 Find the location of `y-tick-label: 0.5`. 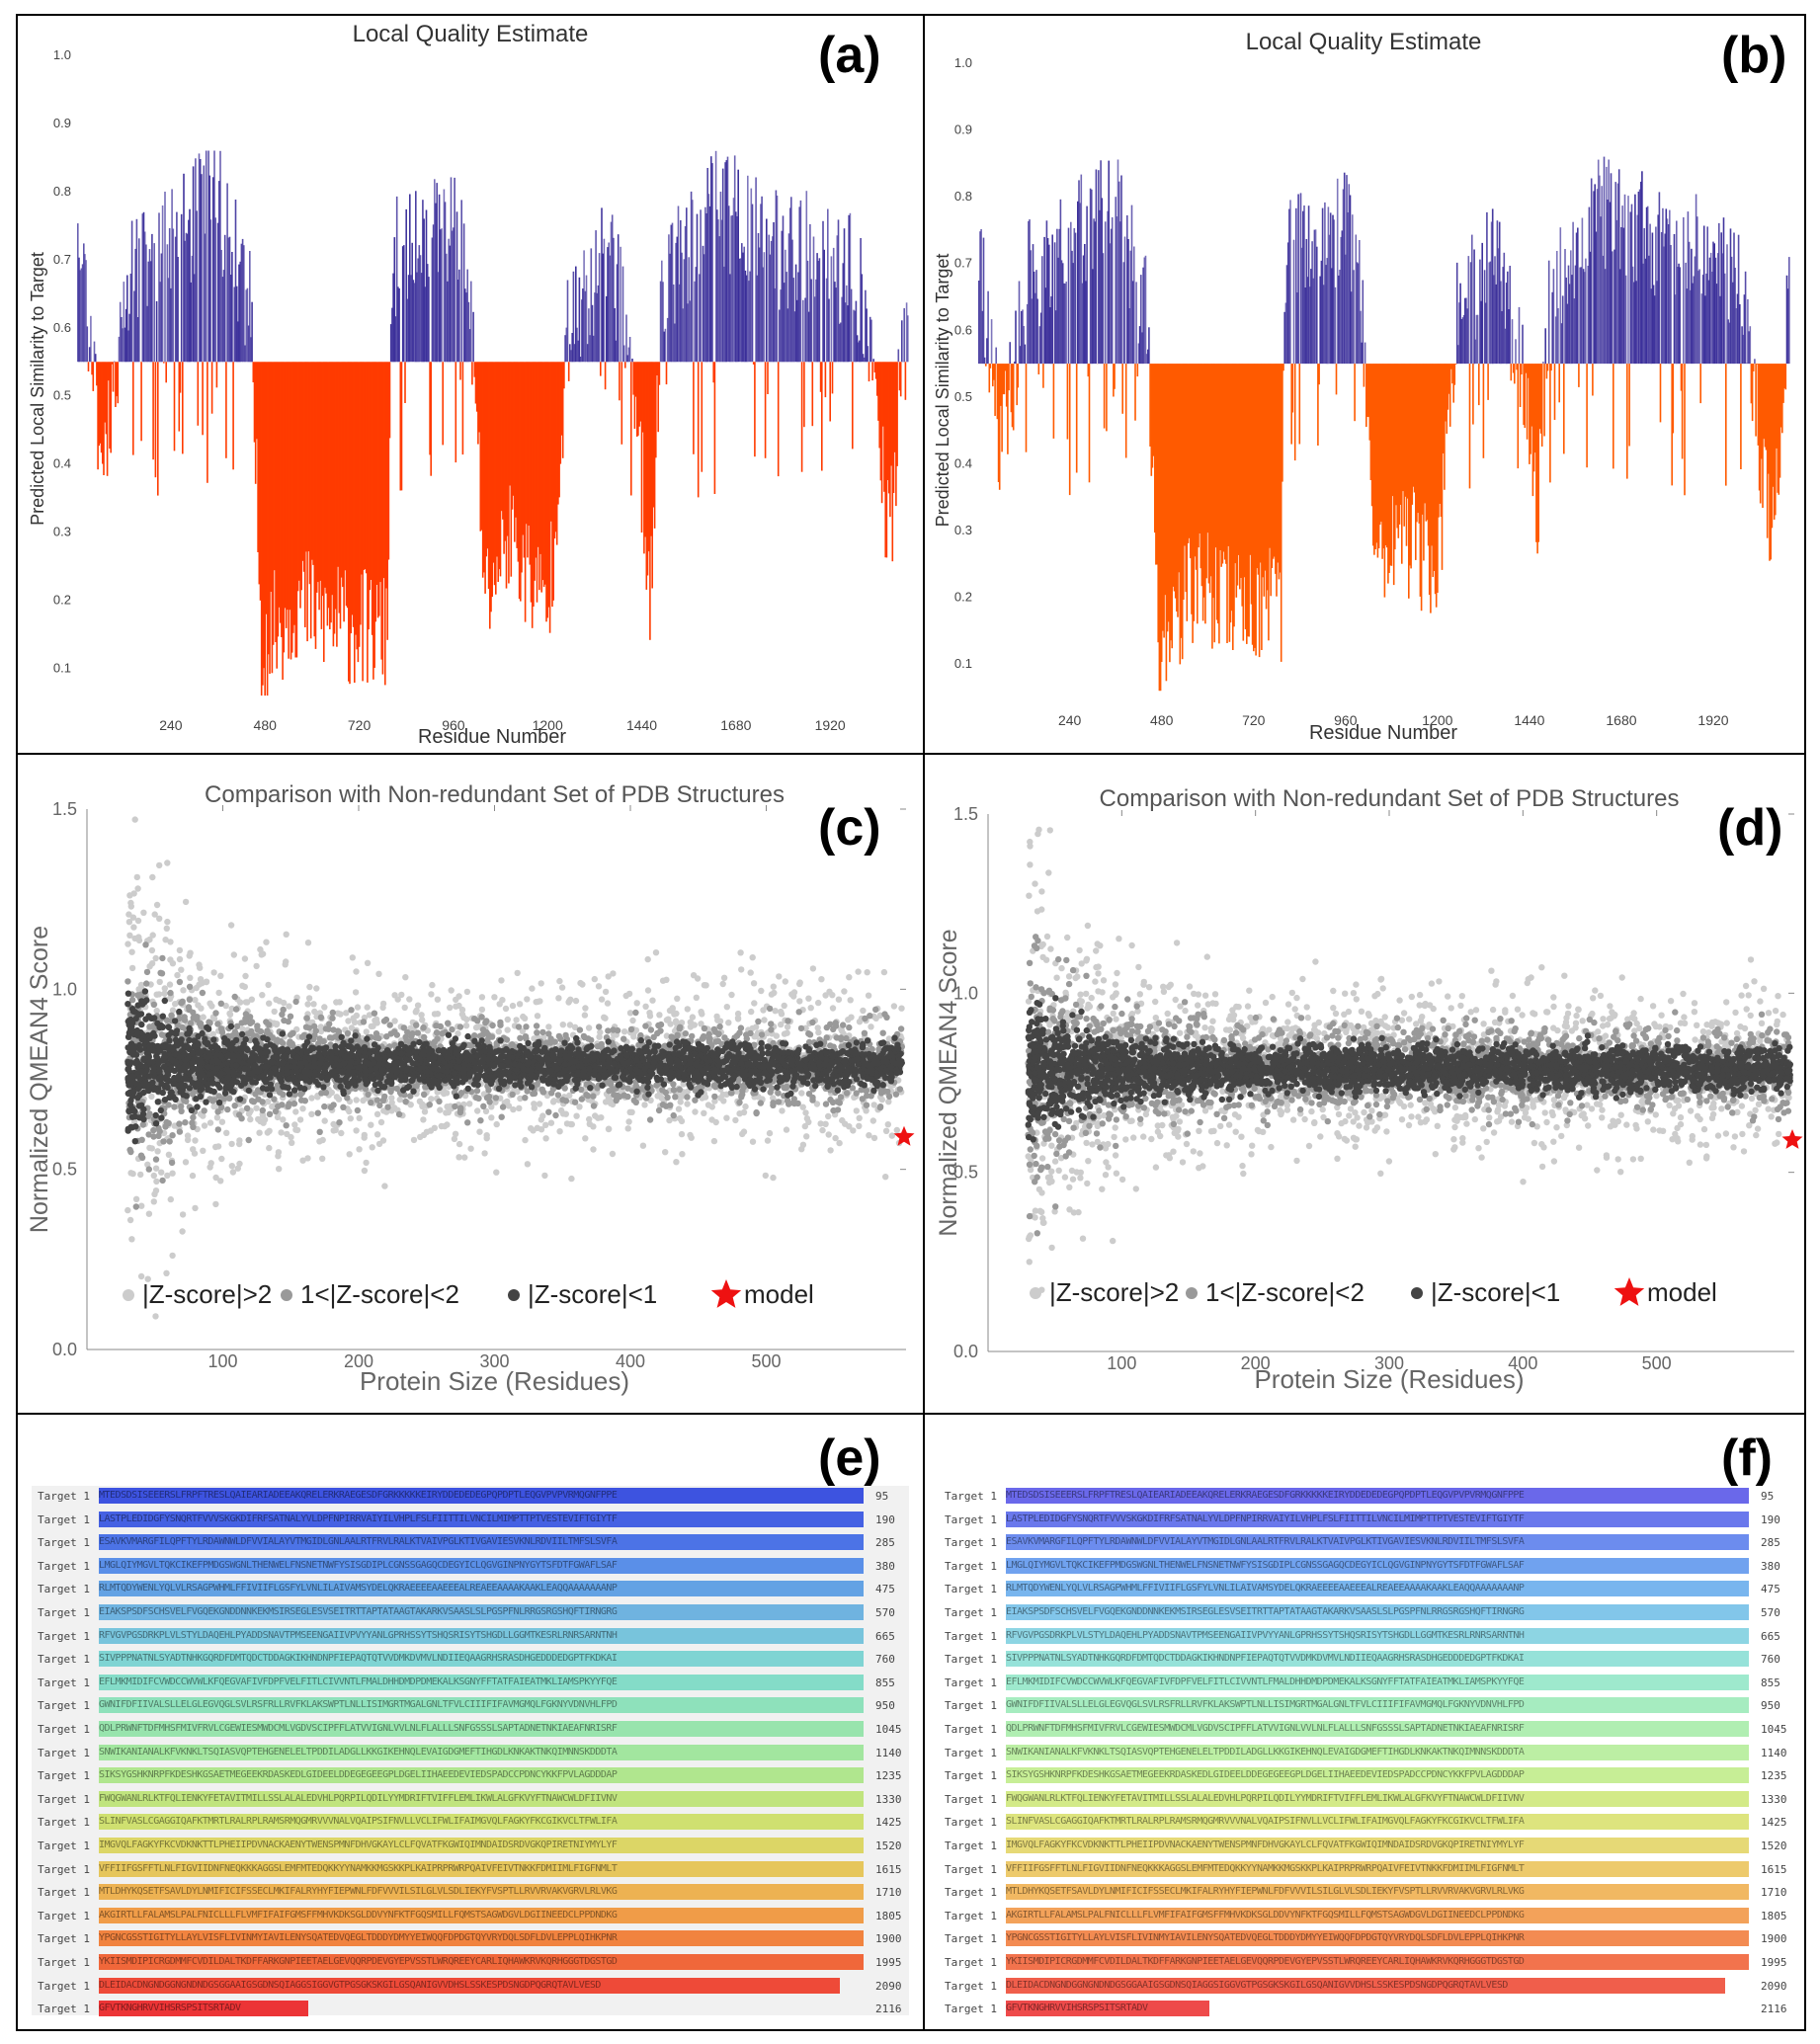

y-tick-label: 0.5 is located at coordinates (62, 396).